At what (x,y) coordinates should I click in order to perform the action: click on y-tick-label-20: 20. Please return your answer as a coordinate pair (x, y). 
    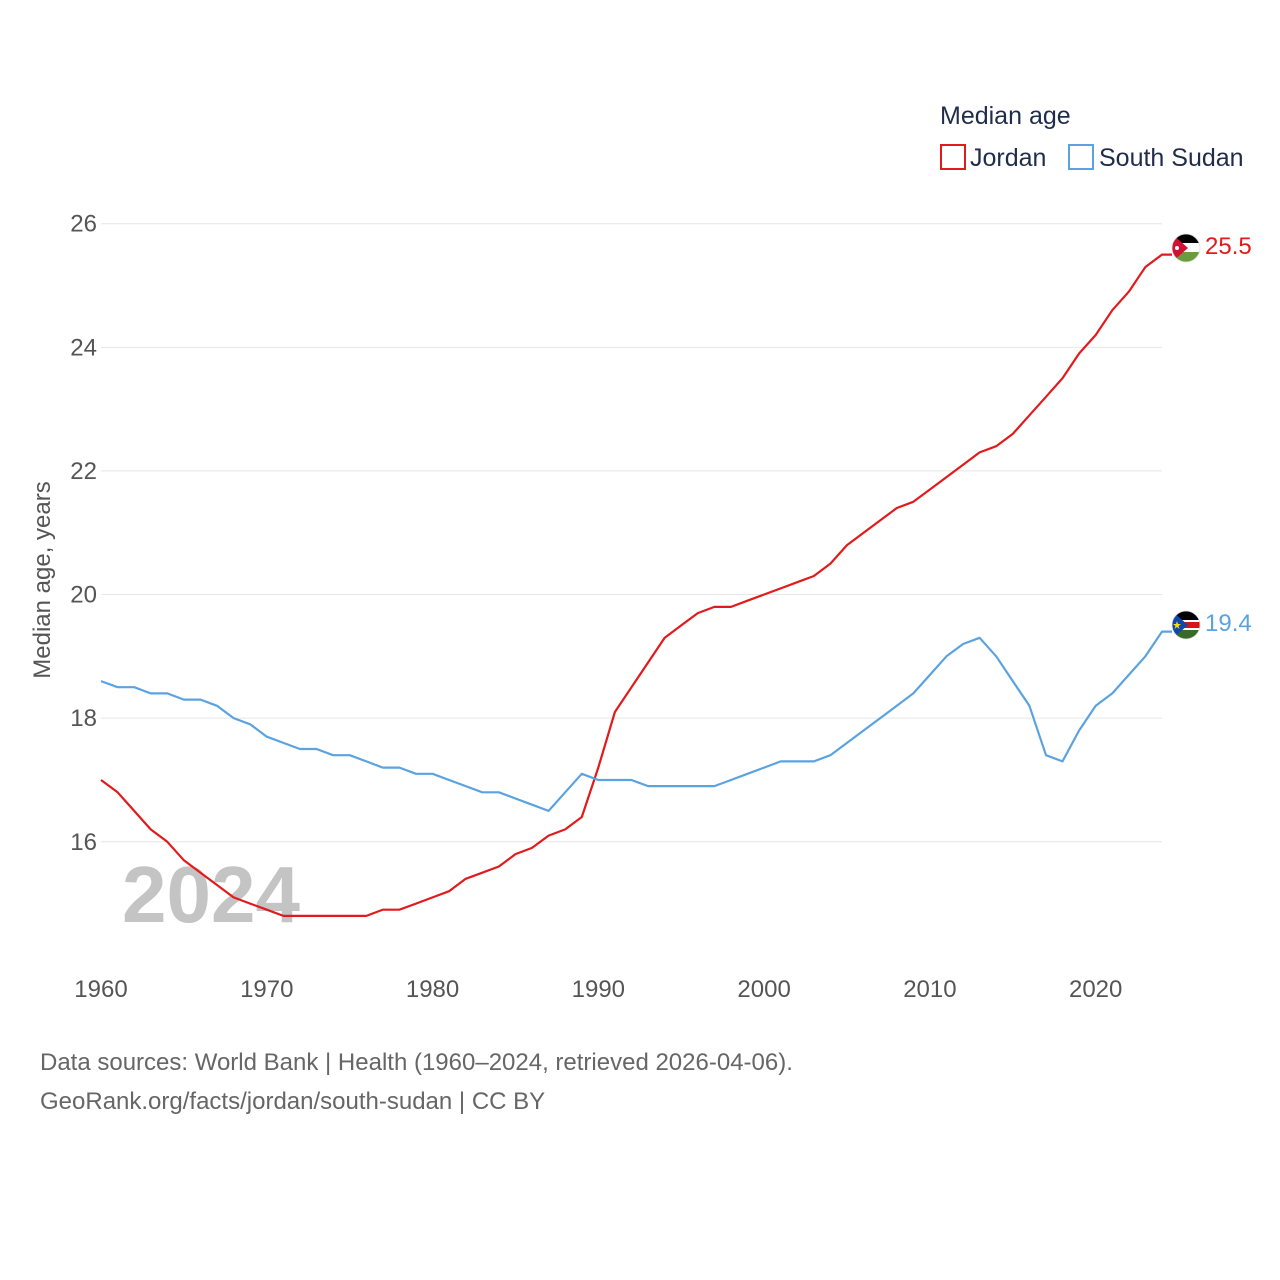
    Looking at the image, I should click on (83, 595).